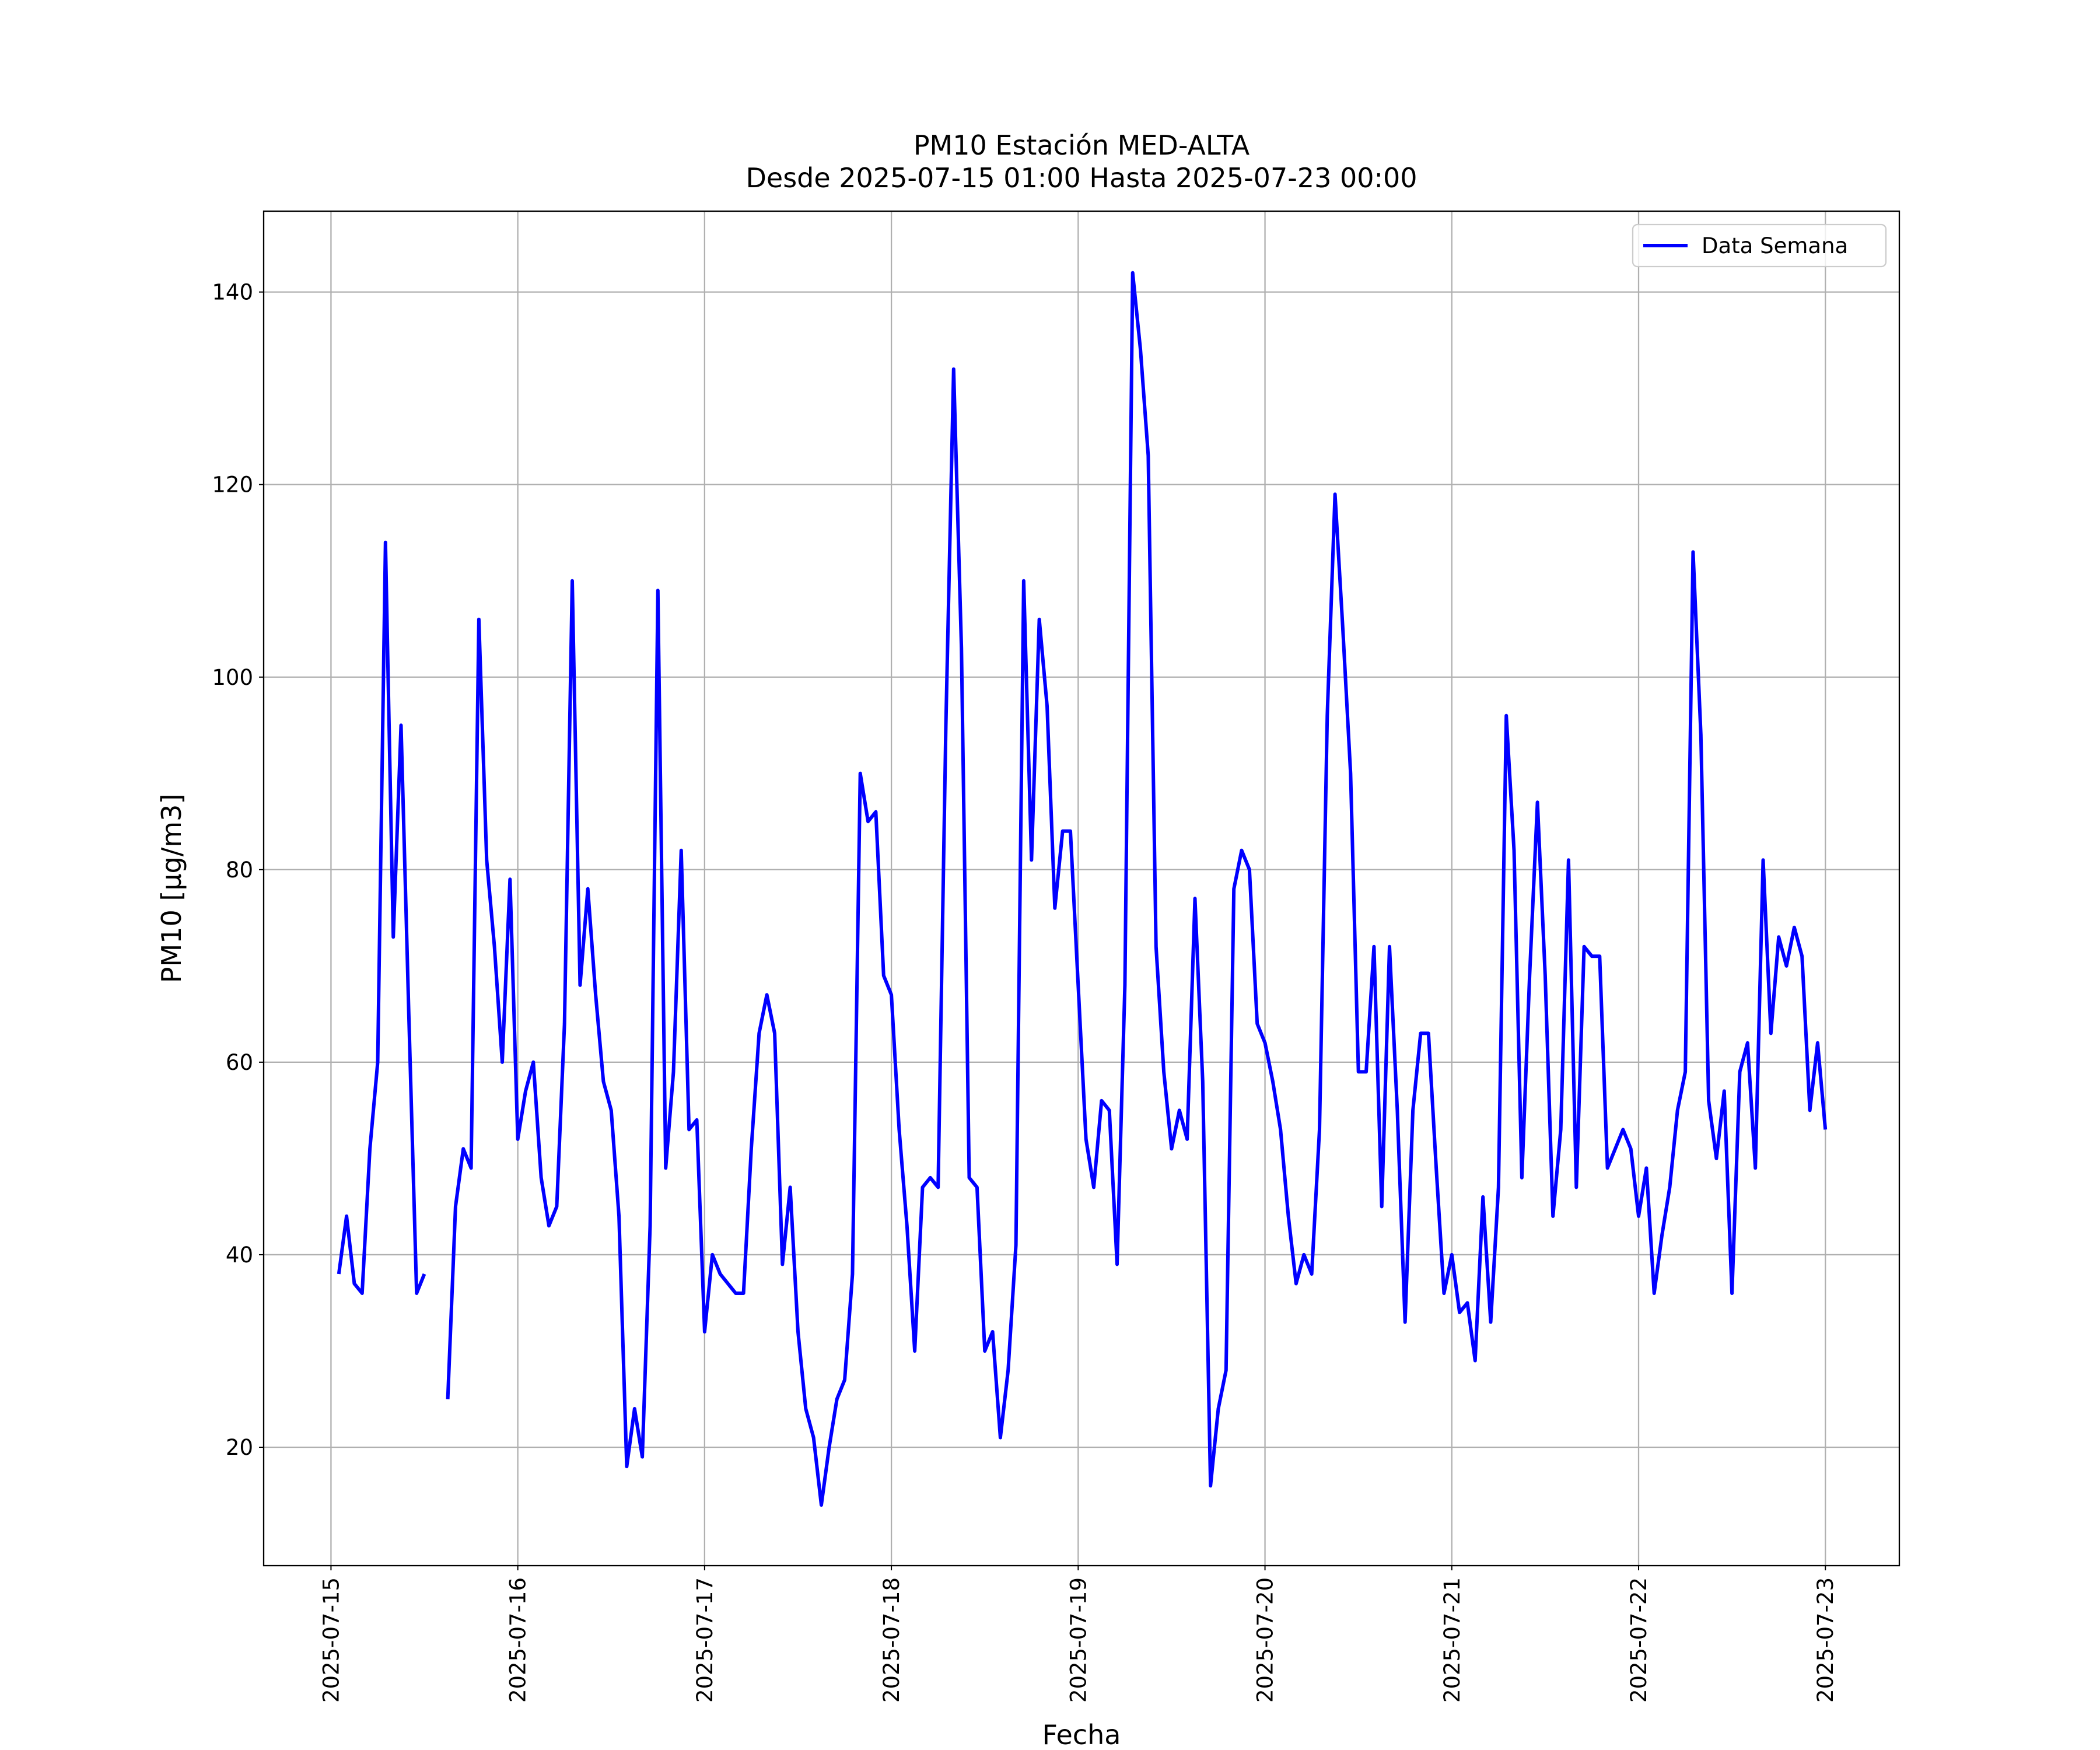  What do you see at coordinates (239, 870) in the screenshot?
I see `y-tick-label: 80` at bounding box center [239, 870].